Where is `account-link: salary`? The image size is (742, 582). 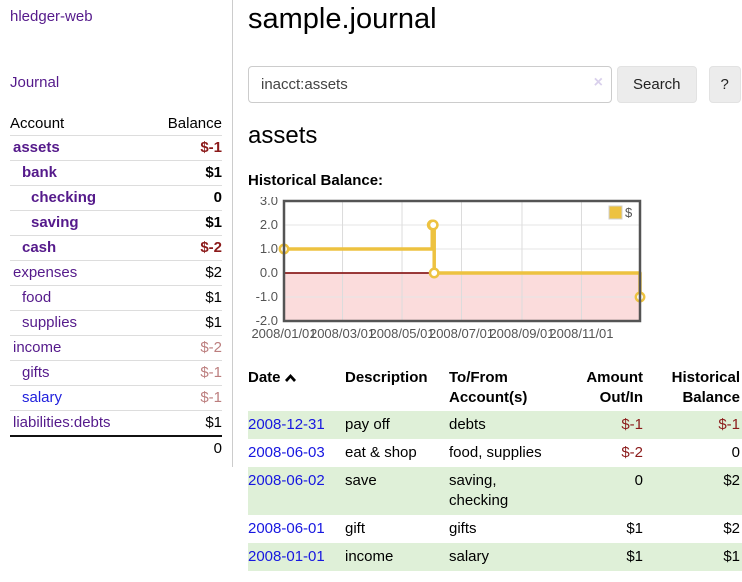
account-link: salary is located at coordinates (42, 397).